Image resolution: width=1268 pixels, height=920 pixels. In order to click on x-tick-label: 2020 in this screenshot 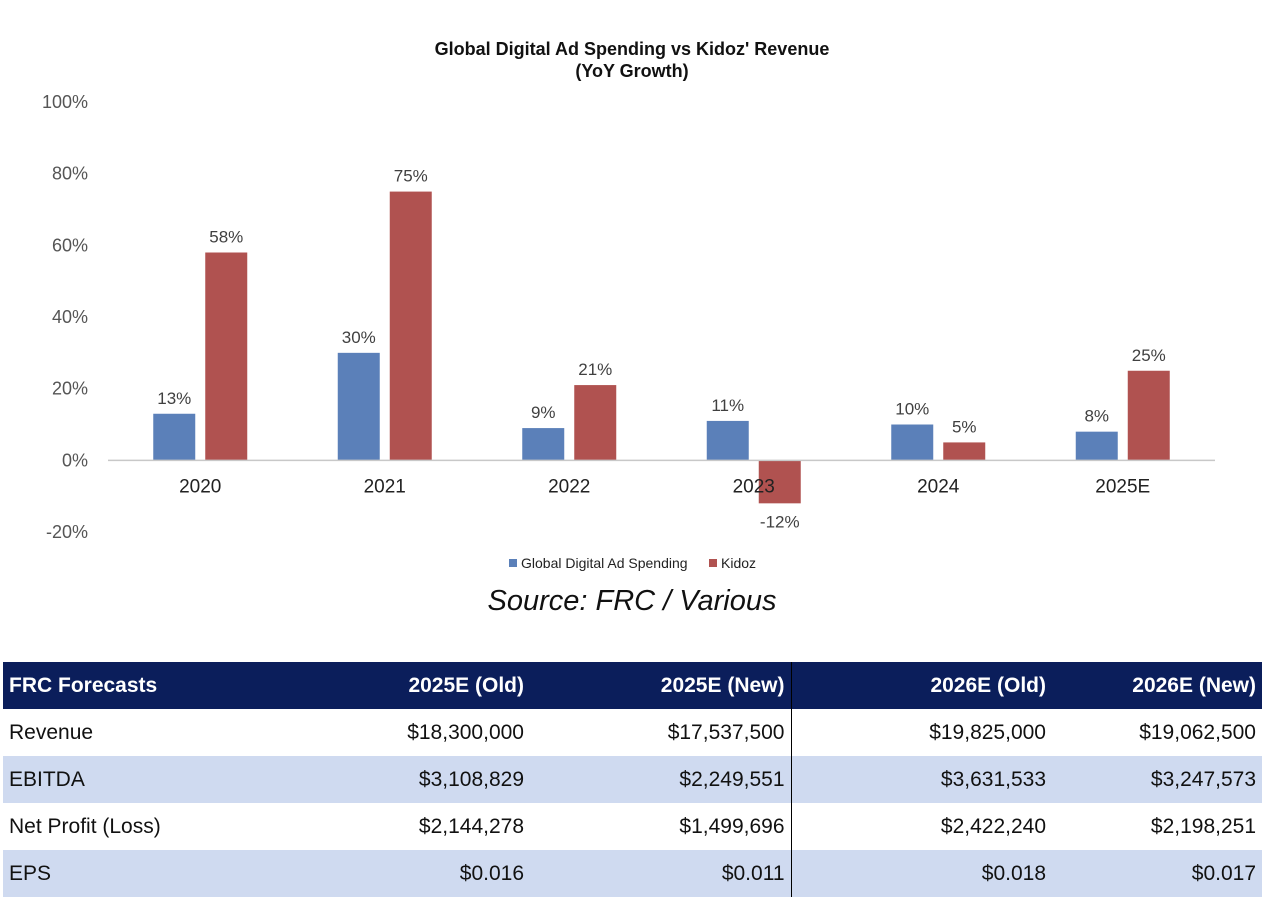, I will do `click(200, 486)`.